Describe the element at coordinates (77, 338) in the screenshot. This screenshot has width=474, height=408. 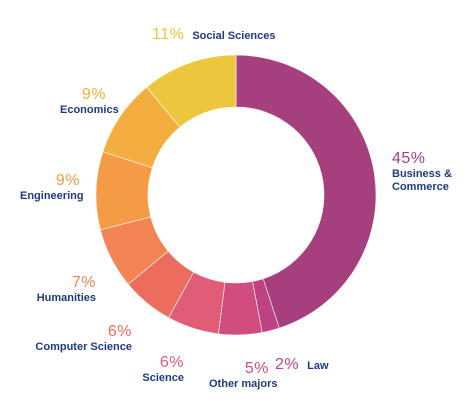
I see `label-computer-science: 6% Computer Science` at that location.